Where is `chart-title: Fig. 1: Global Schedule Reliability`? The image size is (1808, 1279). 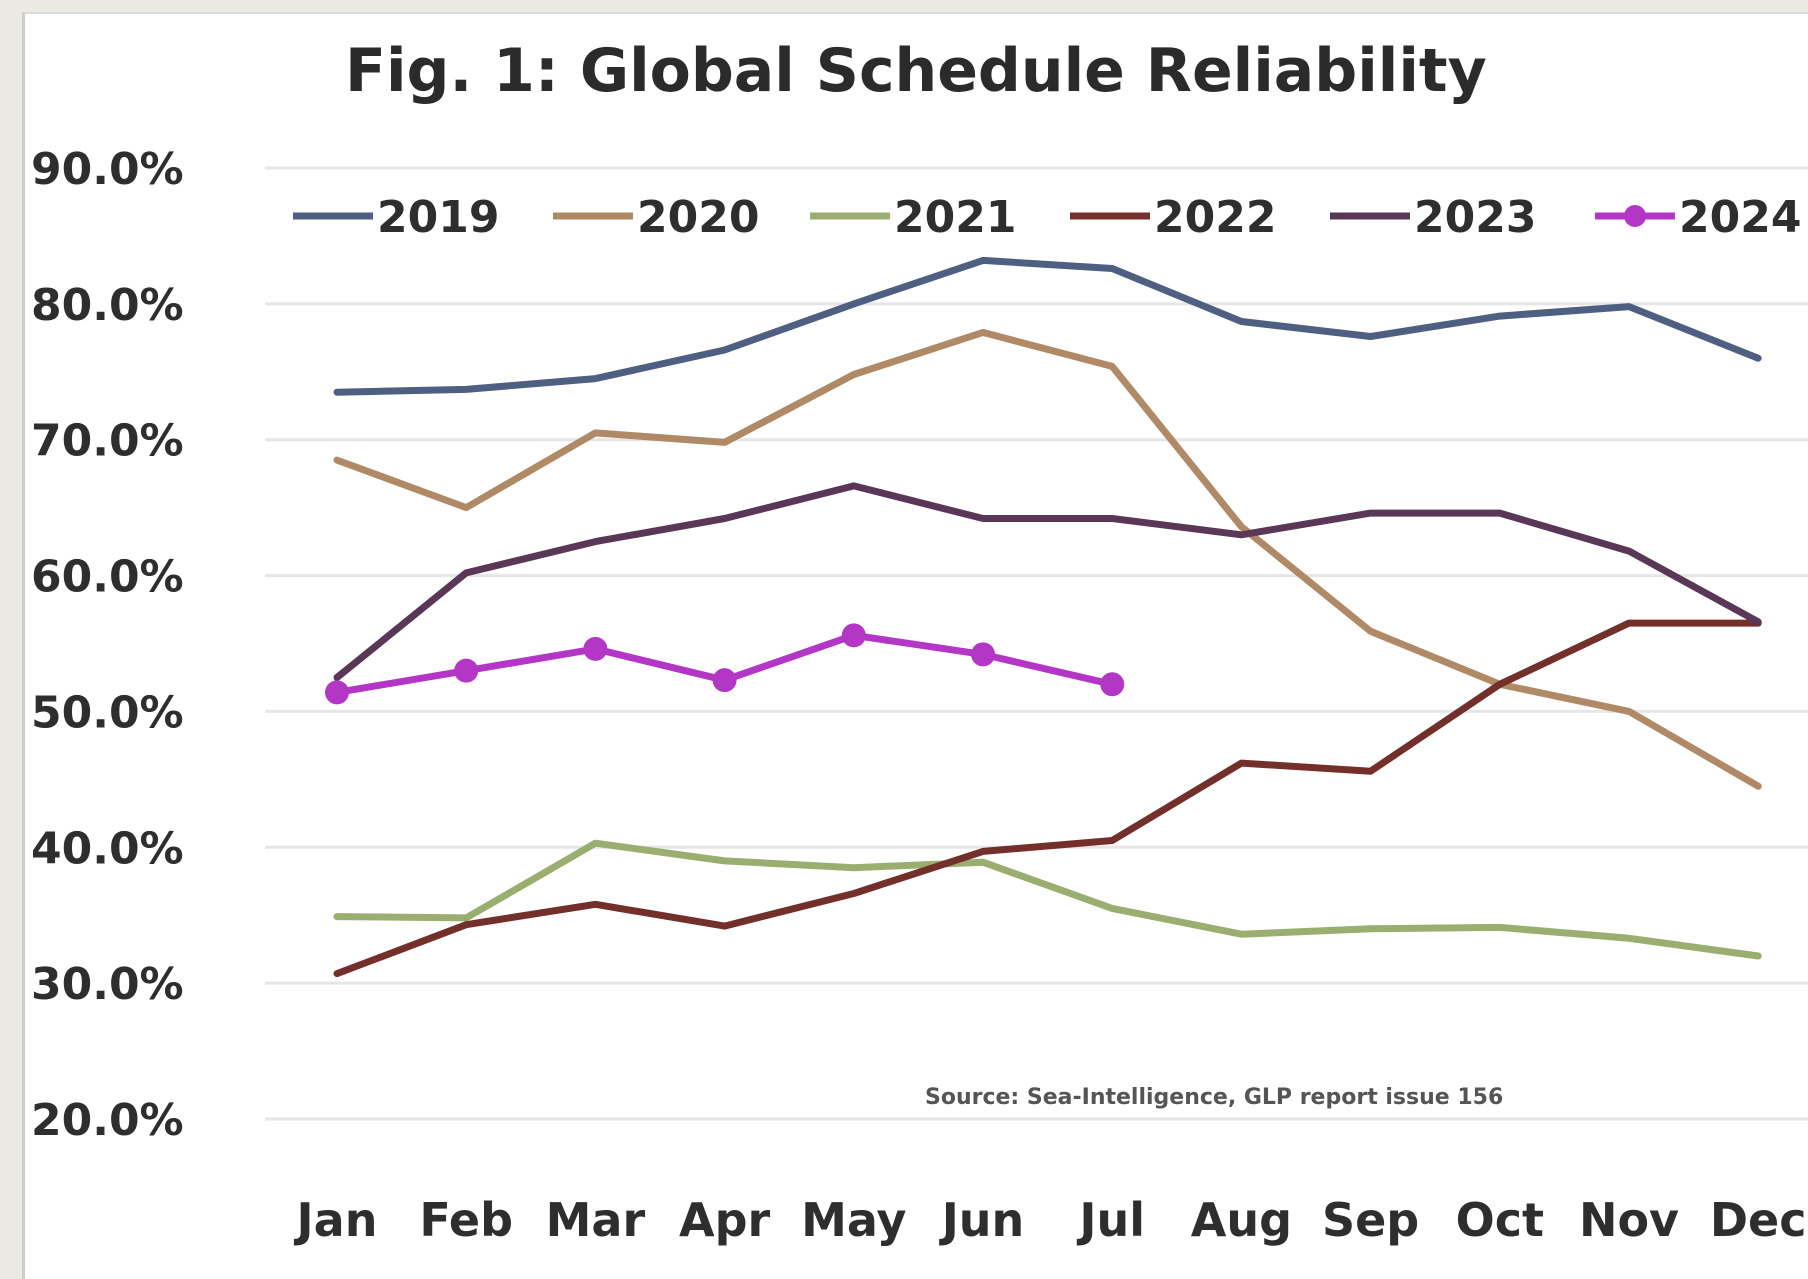
chart-title: Fig. 1: Global Schedule Reliability is located at coordinates (916, 71).